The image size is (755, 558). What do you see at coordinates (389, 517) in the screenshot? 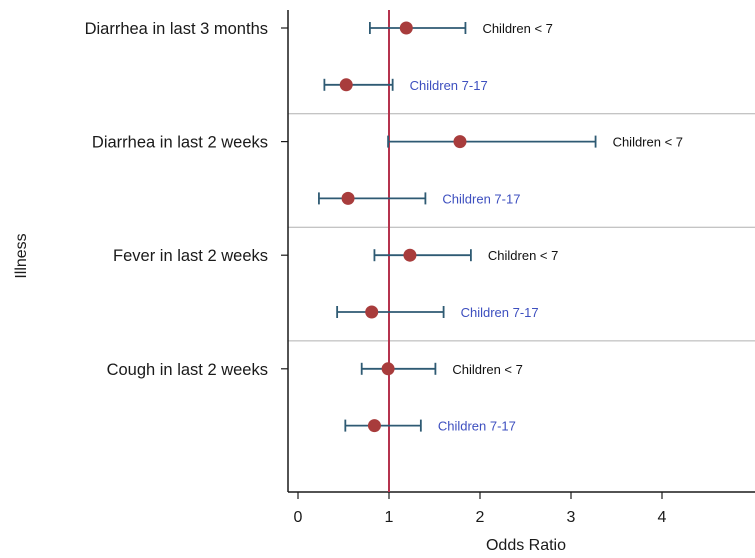
I see `x-tick-label: 1` at bounding box center [389, 517].